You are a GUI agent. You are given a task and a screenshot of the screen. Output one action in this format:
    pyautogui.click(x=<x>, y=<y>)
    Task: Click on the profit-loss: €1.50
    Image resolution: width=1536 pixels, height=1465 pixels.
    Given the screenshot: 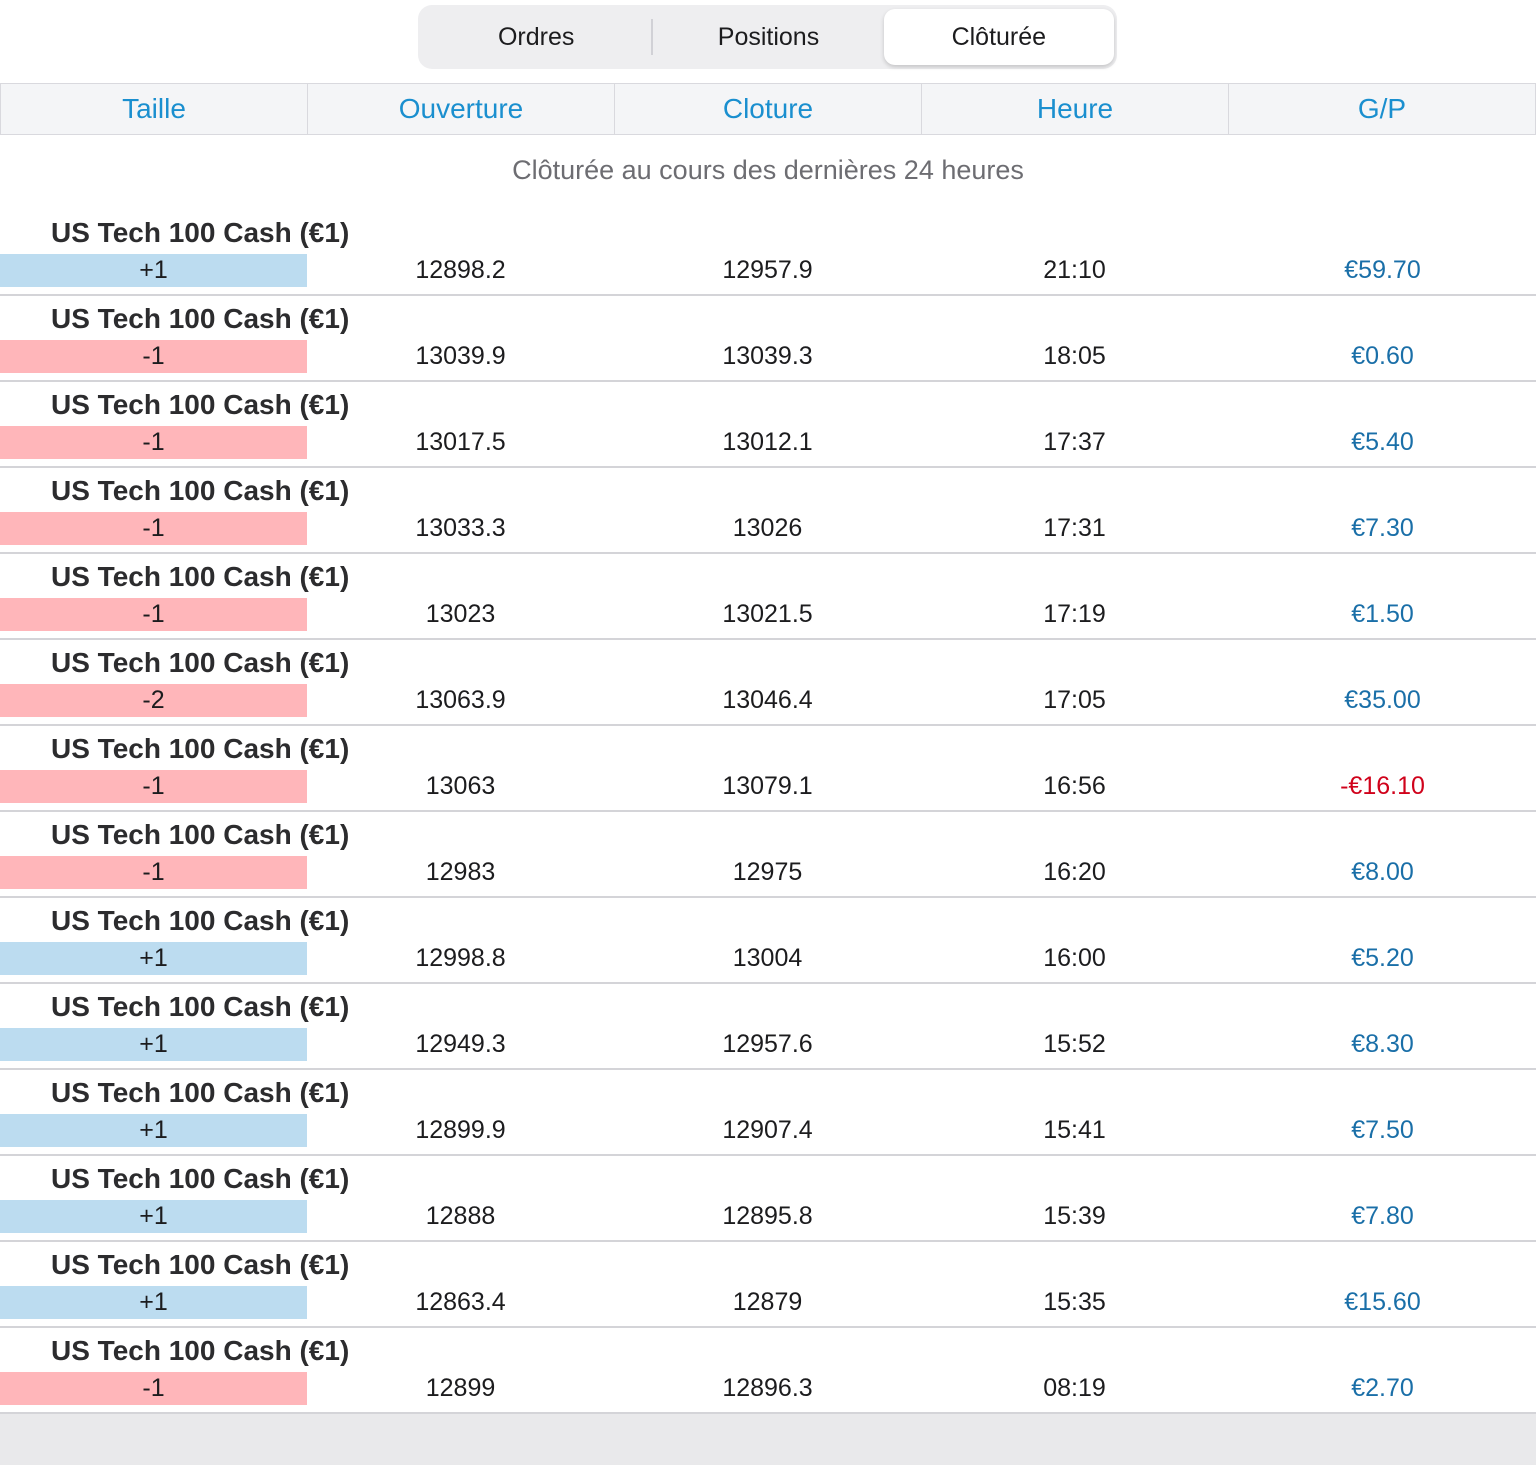 What is the action you would take?
    pyautogui.click(x=1382, y=614)
    